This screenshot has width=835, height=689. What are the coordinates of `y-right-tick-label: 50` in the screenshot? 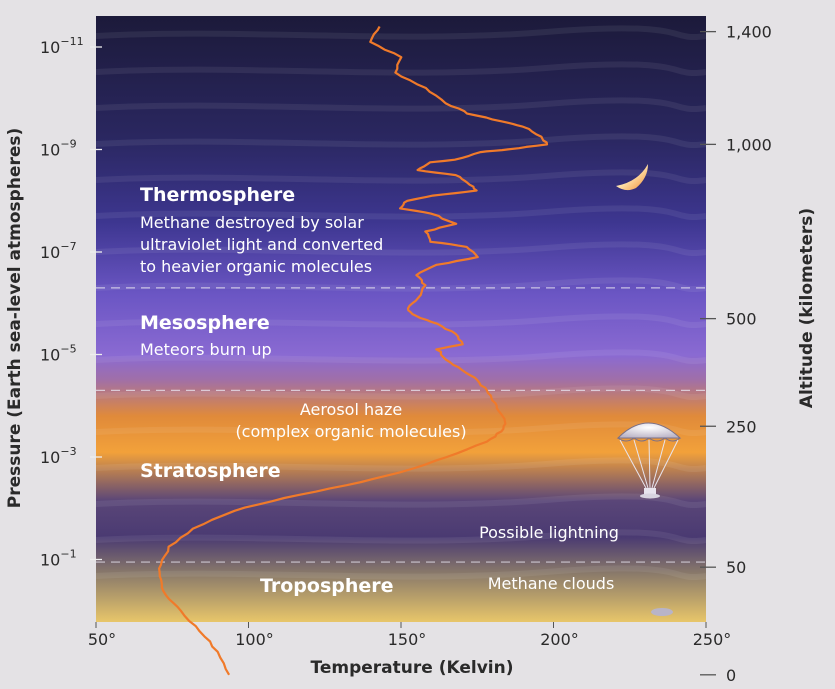 It's located at (736, 567).